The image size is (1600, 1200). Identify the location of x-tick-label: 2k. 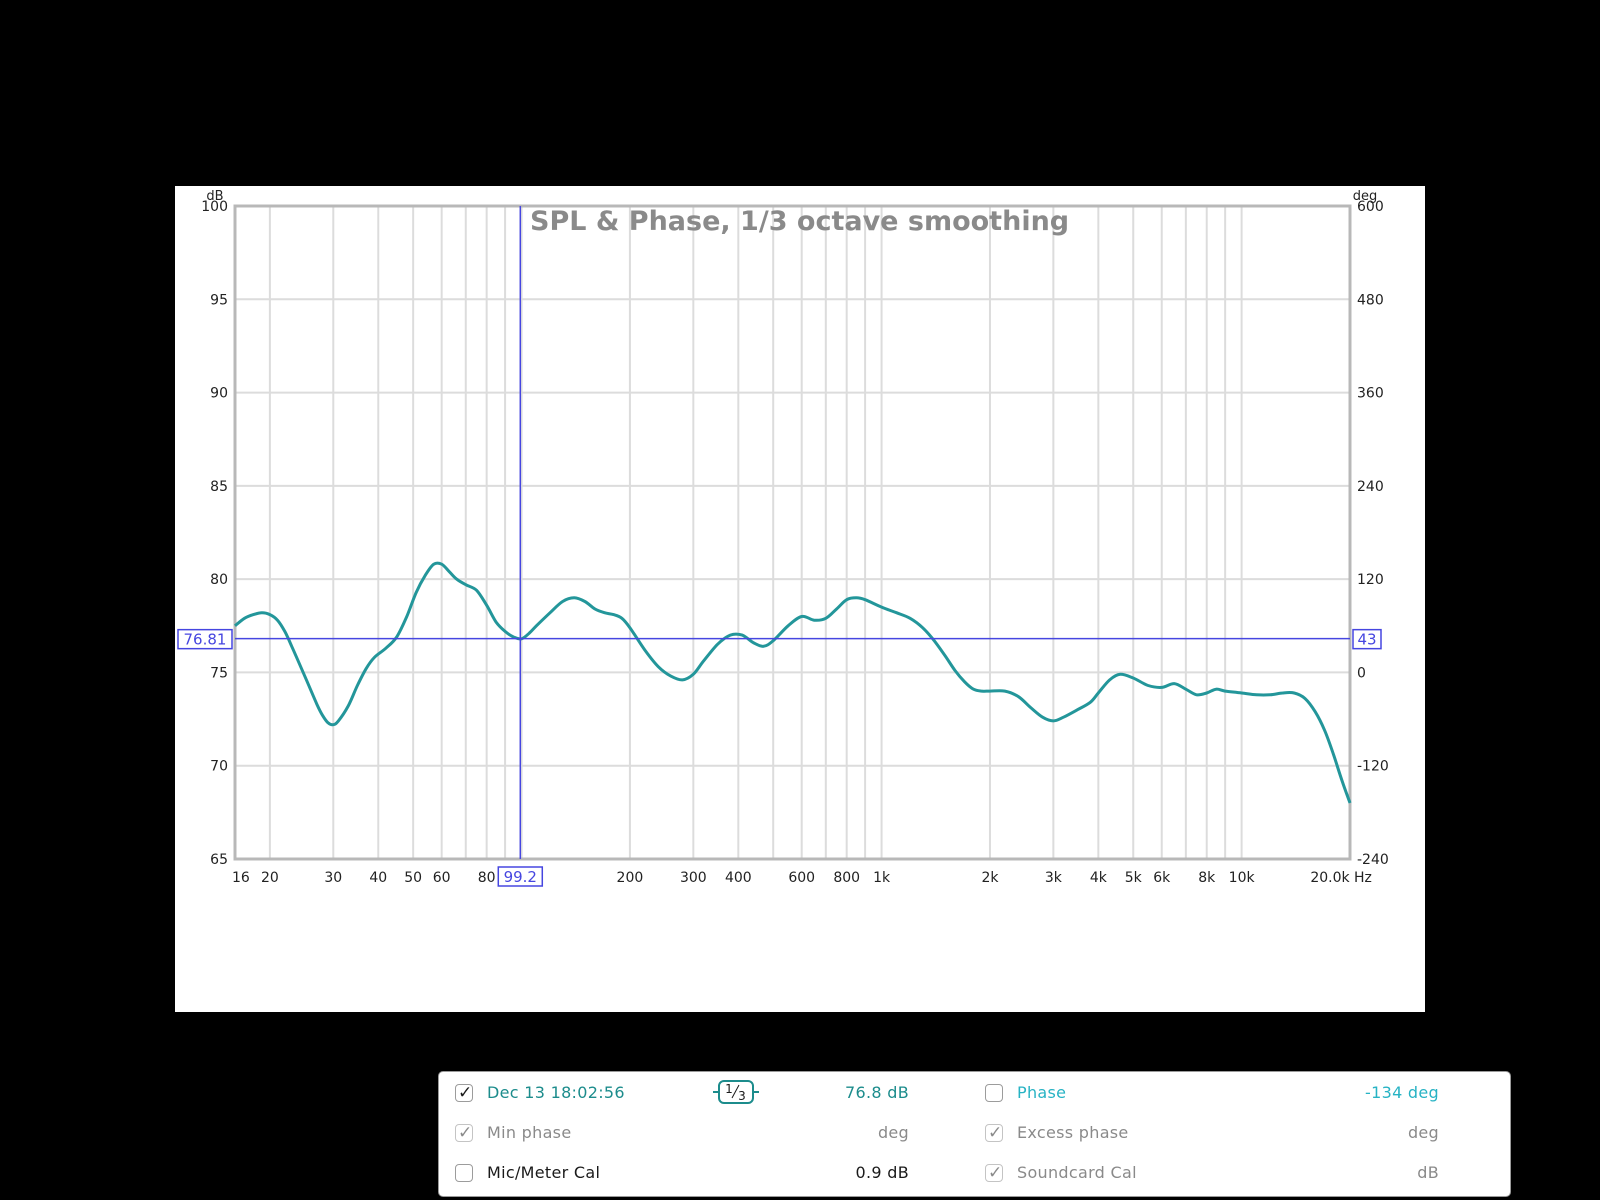
(990, 878).